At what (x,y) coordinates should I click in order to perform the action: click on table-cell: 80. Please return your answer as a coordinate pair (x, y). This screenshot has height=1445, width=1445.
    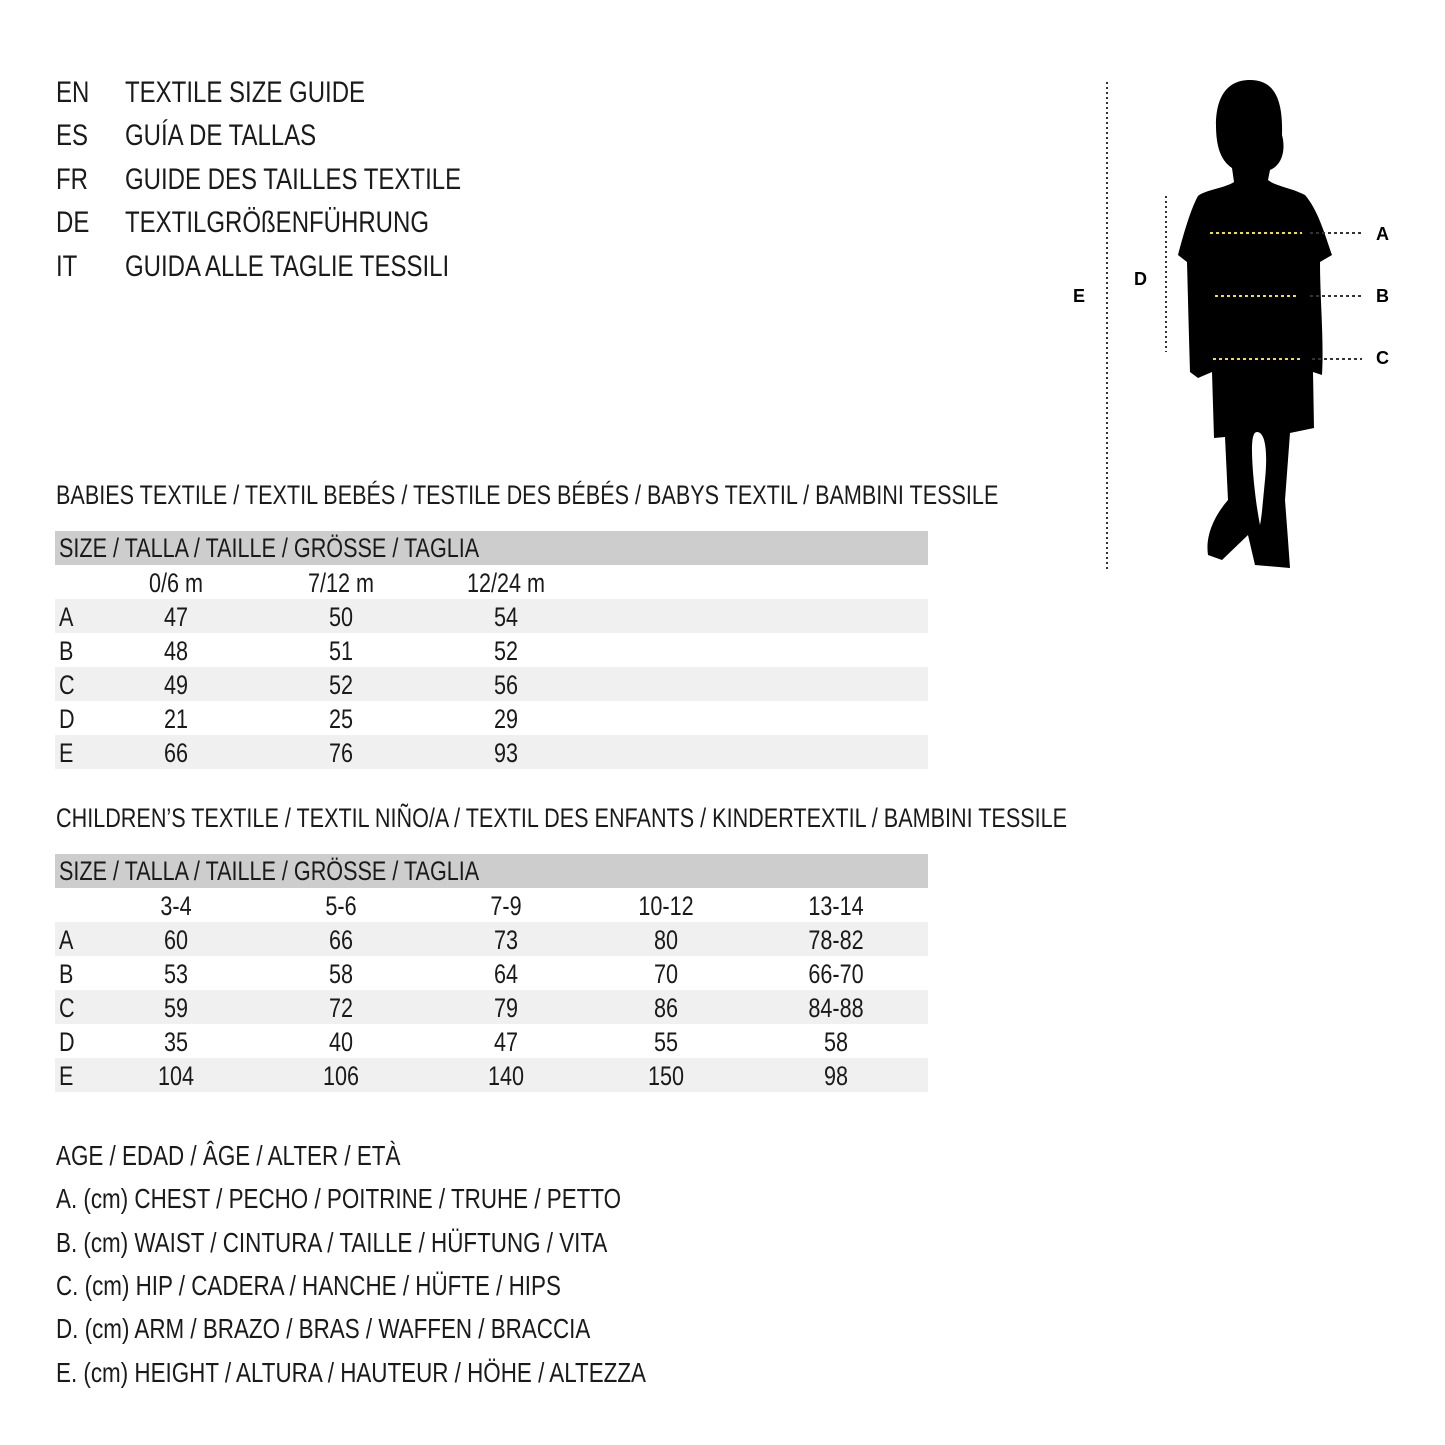
    Looking at the image, I should click on (666, 940).